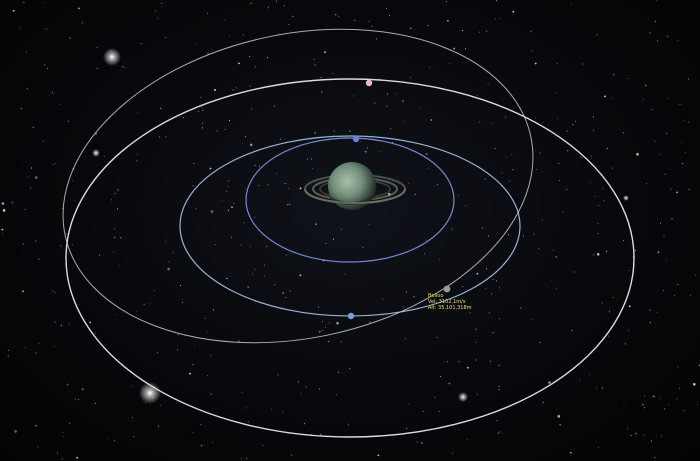 The image size is (700, 461). Describe the element at coordinates (351, 316) in the screenshot. I see `middle-moon-marker` at that location.